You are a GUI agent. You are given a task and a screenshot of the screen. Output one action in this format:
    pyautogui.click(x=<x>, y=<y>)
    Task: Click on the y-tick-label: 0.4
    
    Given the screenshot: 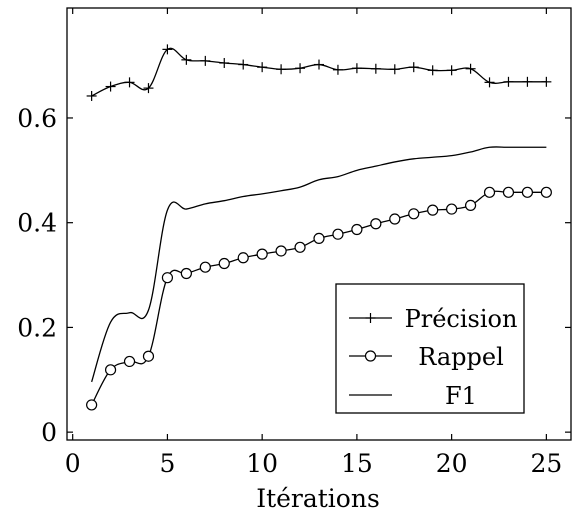 What is the action you would take?
    pyautogui.click(x=37, y=223)
    